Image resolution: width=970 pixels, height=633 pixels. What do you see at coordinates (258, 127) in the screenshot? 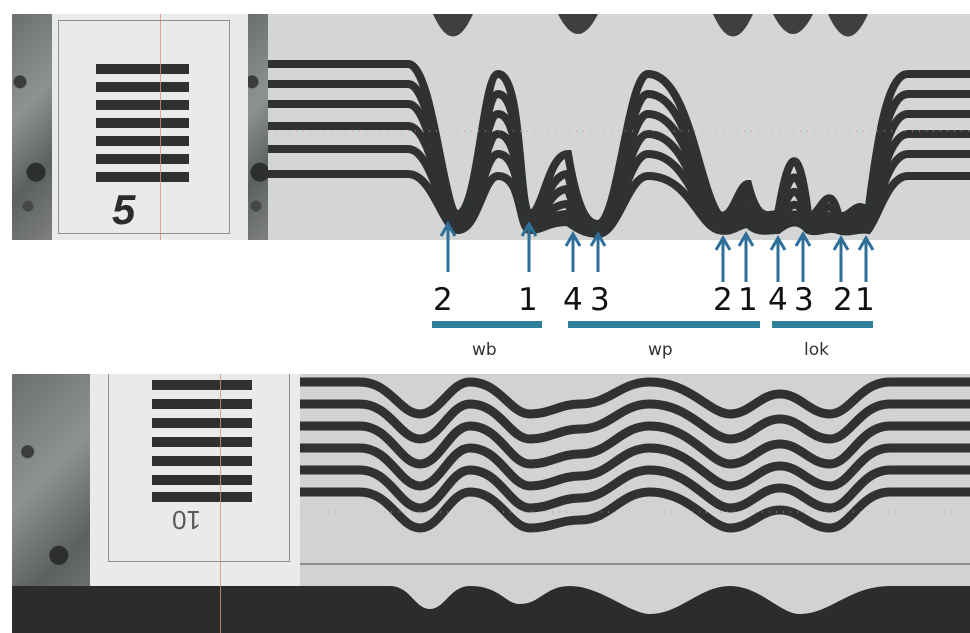
I see `stone-surface-strip` at bounding box center [258, 127].